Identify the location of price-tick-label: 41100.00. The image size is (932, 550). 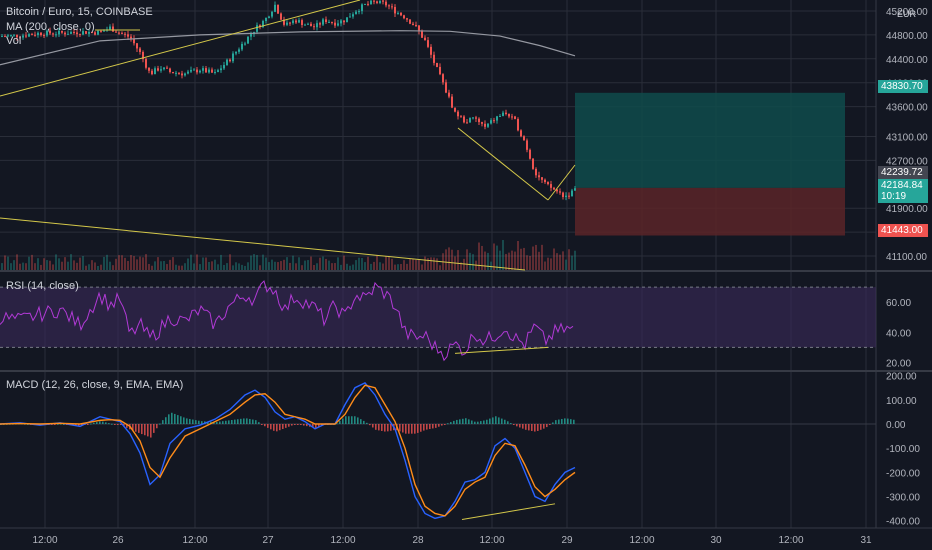
(906, 257).